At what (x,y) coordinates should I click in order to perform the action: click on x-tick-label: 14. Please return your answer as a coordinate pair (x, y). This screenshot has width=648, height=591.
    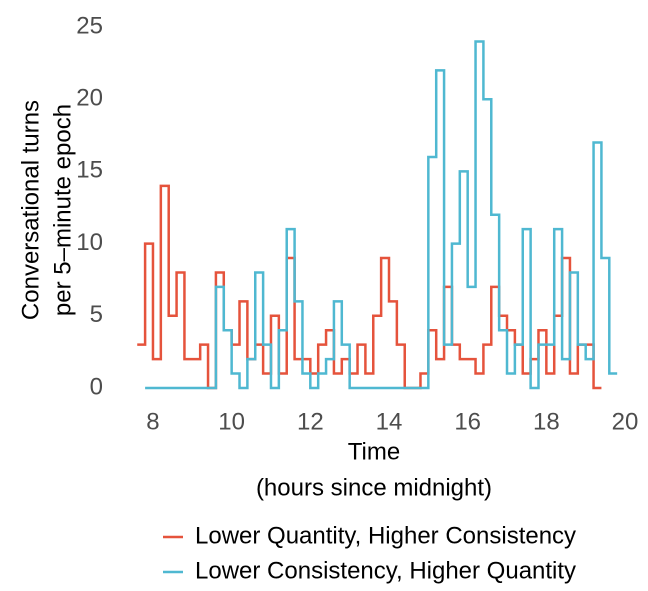
    Looking at the image, I should click on (389, 421).